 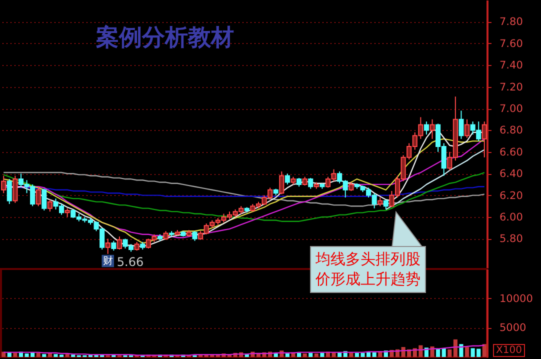 I want to click on y-tick-label: 10000, so click(x=516, y=298).